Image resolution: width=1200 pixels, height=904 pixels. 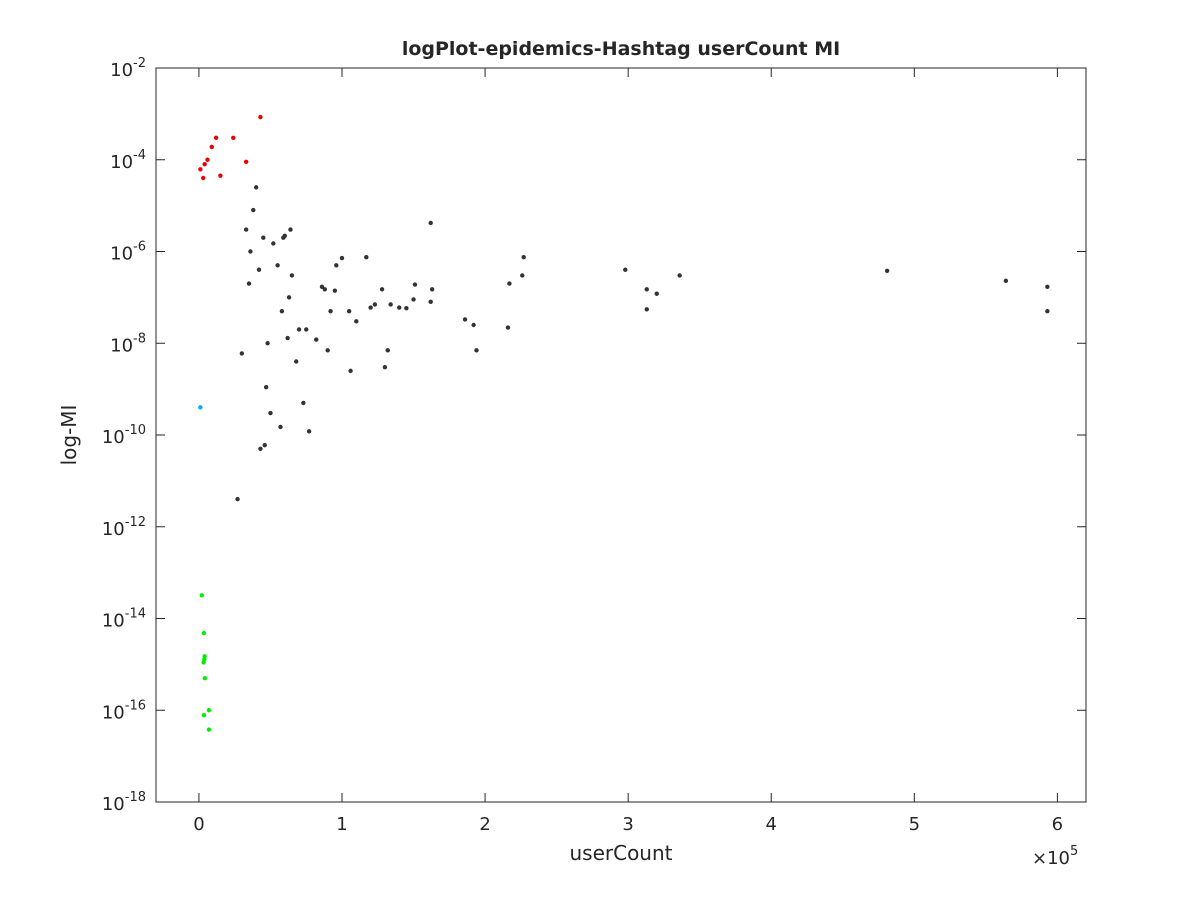 What do you see at coordinates (124, 619) in the screenshot?
I see `y-tick-label: 10⁻¹⁴` at bounding box center [124, 619].